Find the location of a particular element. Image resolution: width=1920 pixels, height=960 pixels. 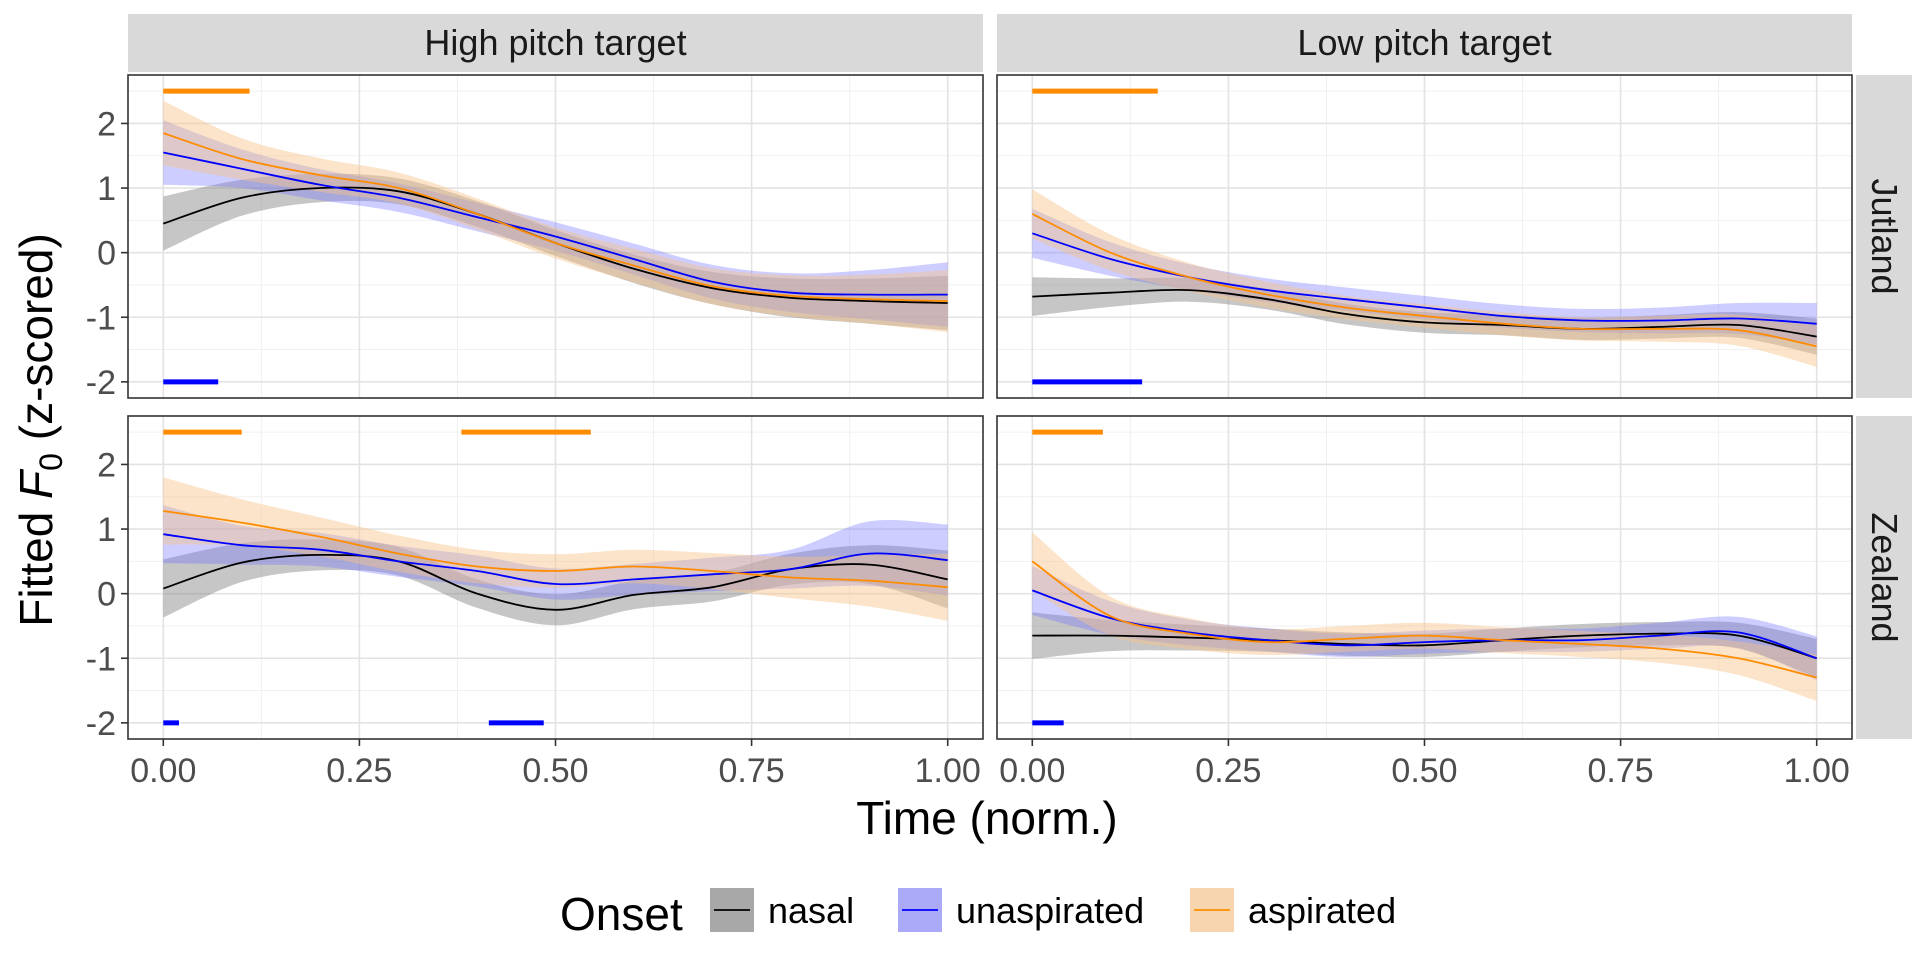

strip-high-pitch-target is located at coordinates (555, 43).